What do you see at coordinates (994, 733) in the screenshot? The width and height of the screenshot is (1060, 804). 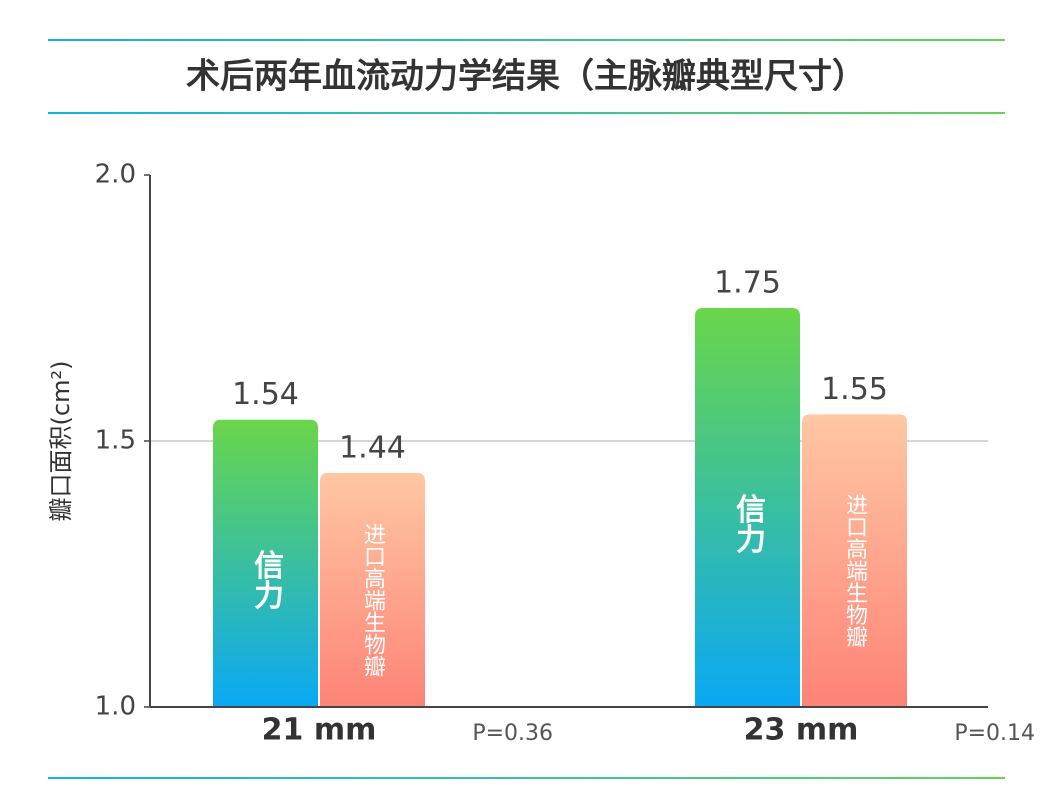 I see `annotation: P=0.14` at bounding box center [994, 733].